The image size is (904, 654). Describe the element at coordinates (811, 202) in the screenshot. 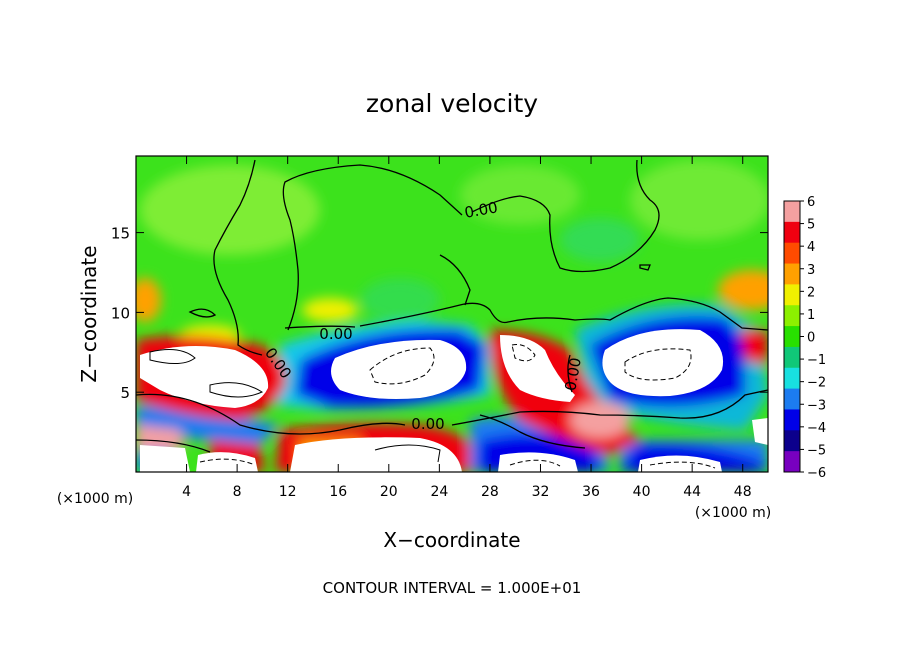

I see `colorbar-tick-label: 6` at that location.